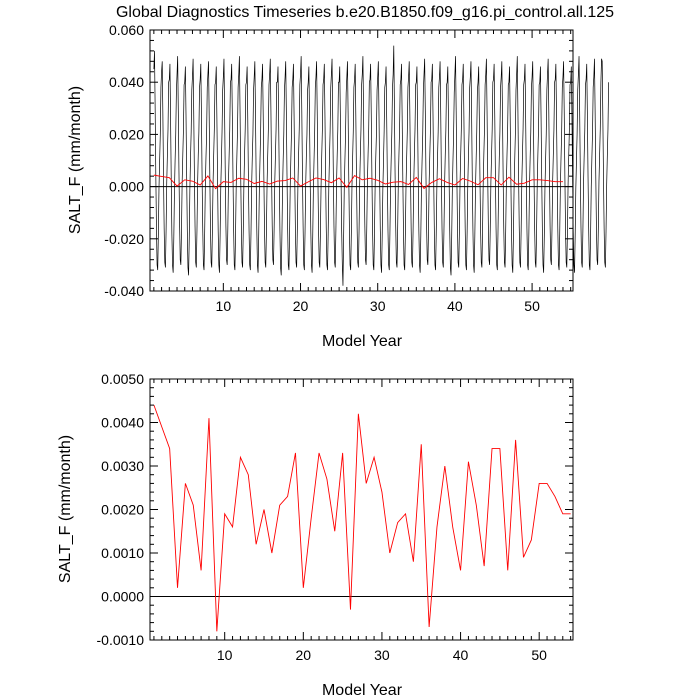 The width and height of the screenshot is (700, 700). Describe the element at coordinates (455, 306) in the screenshot. I see `top-x-tick-label: 40` at that location.